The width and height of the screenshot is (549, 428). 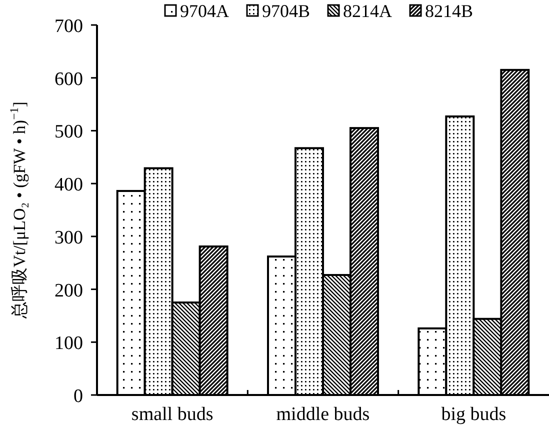 I want to click on y-tick-label: 500, so click(x=68, y=132).